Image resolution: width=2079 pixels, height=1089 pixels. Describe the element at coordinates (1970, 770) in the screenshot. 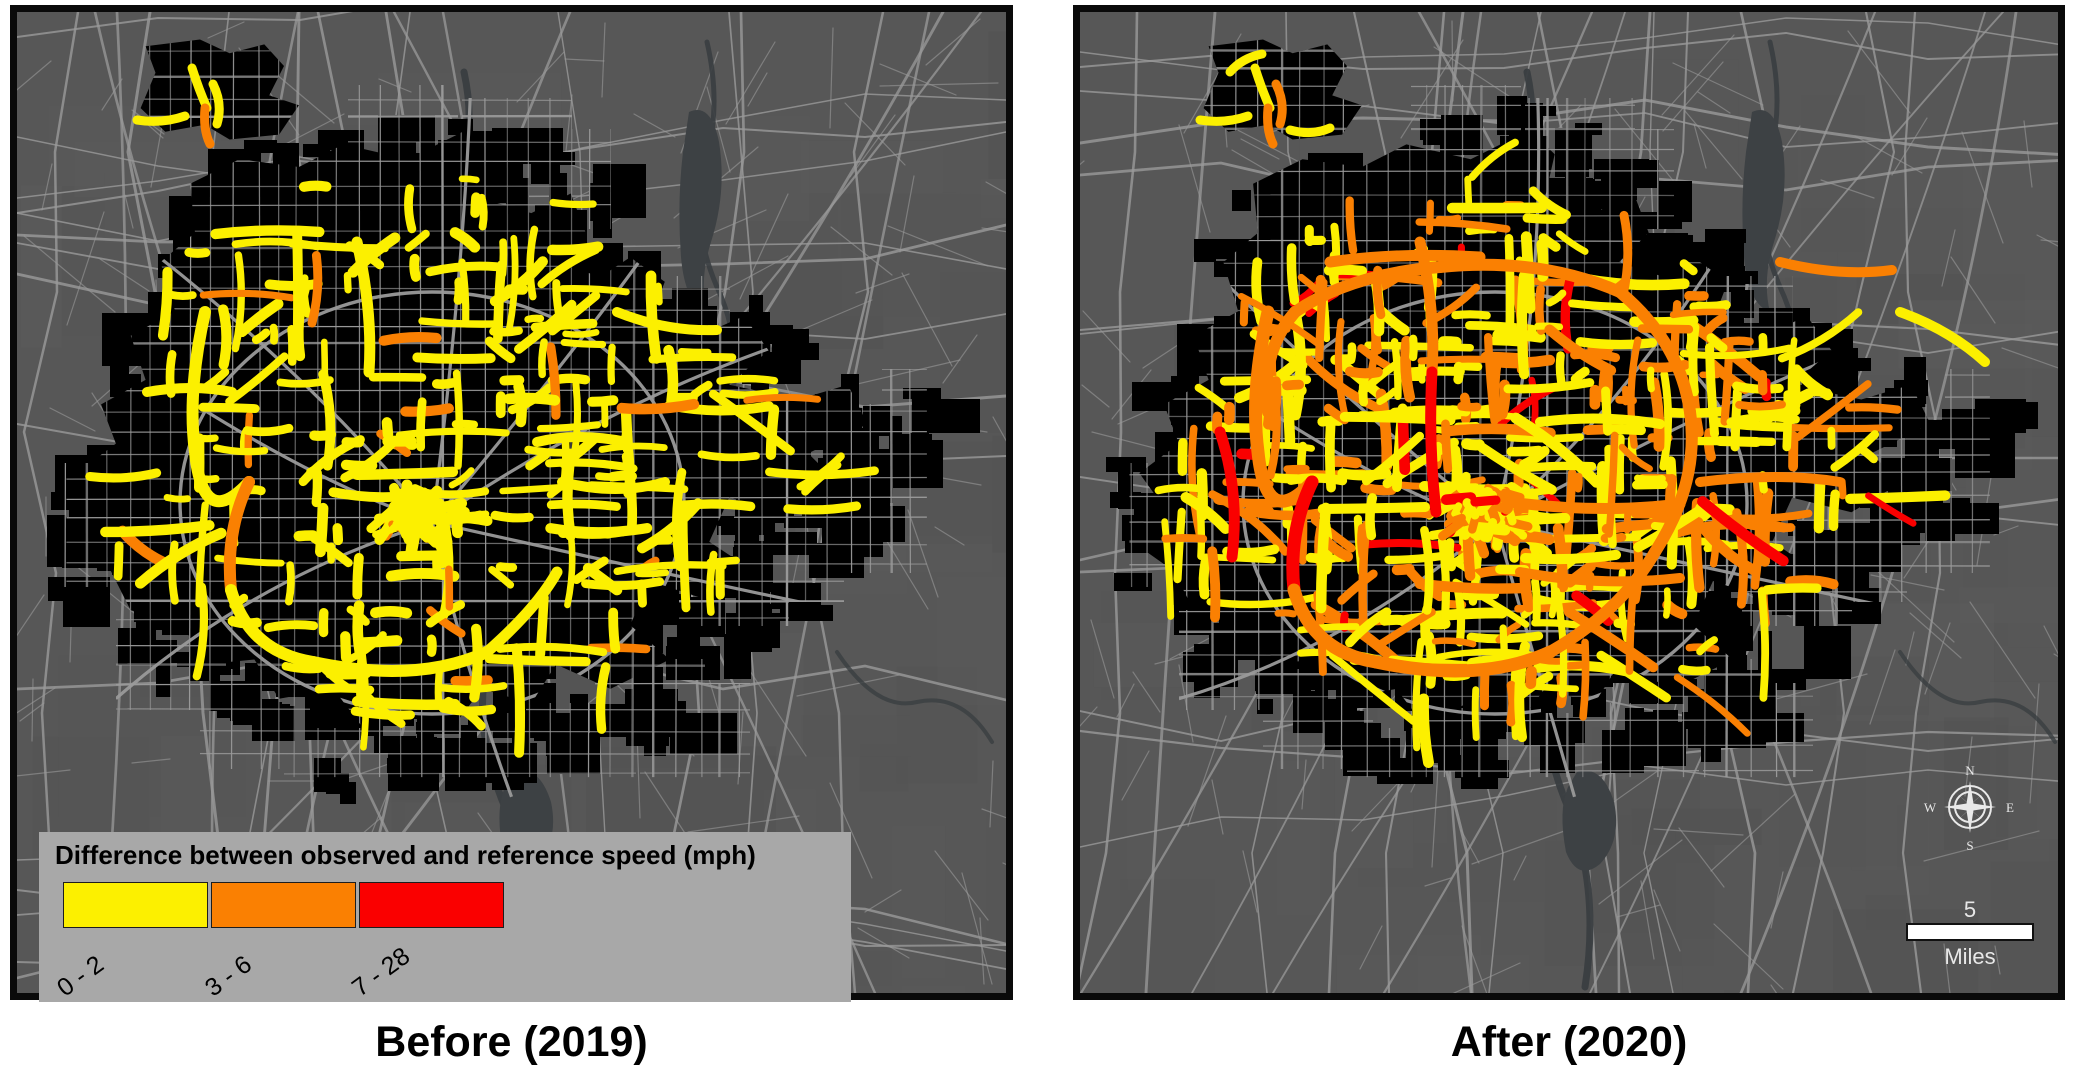

I see `compass-label-north: N` at that location.